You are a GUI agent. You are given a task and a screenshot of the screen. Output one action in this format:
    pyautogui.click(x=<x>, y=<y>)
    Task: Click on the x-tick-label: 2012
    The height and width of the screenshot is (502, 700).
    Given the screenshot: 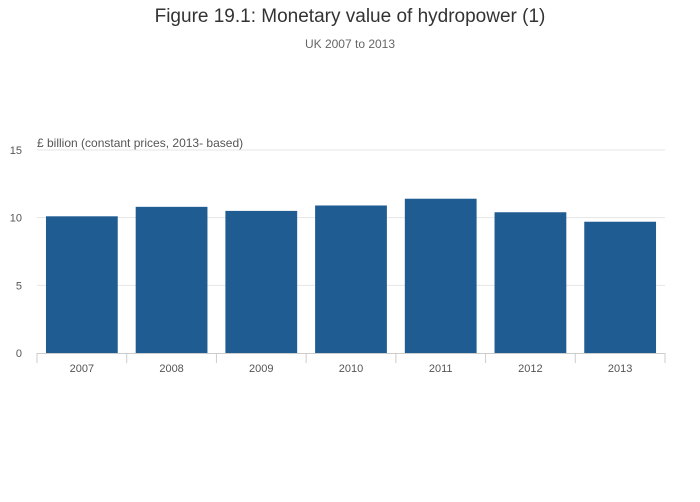 What is the action you would take?
    pyautogui.click(x=530, y=369)
    